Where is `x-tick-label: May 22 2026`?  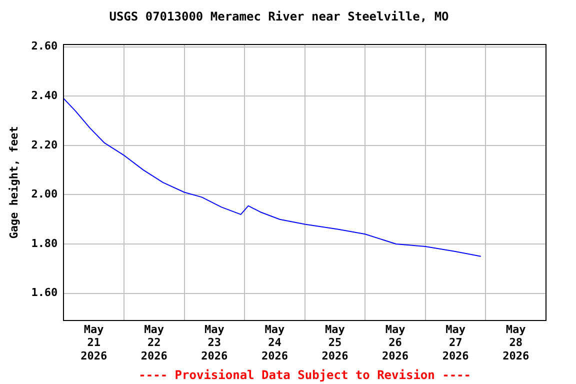 x-tick-label: May 22 2026 is located at coordinates (154, 342).